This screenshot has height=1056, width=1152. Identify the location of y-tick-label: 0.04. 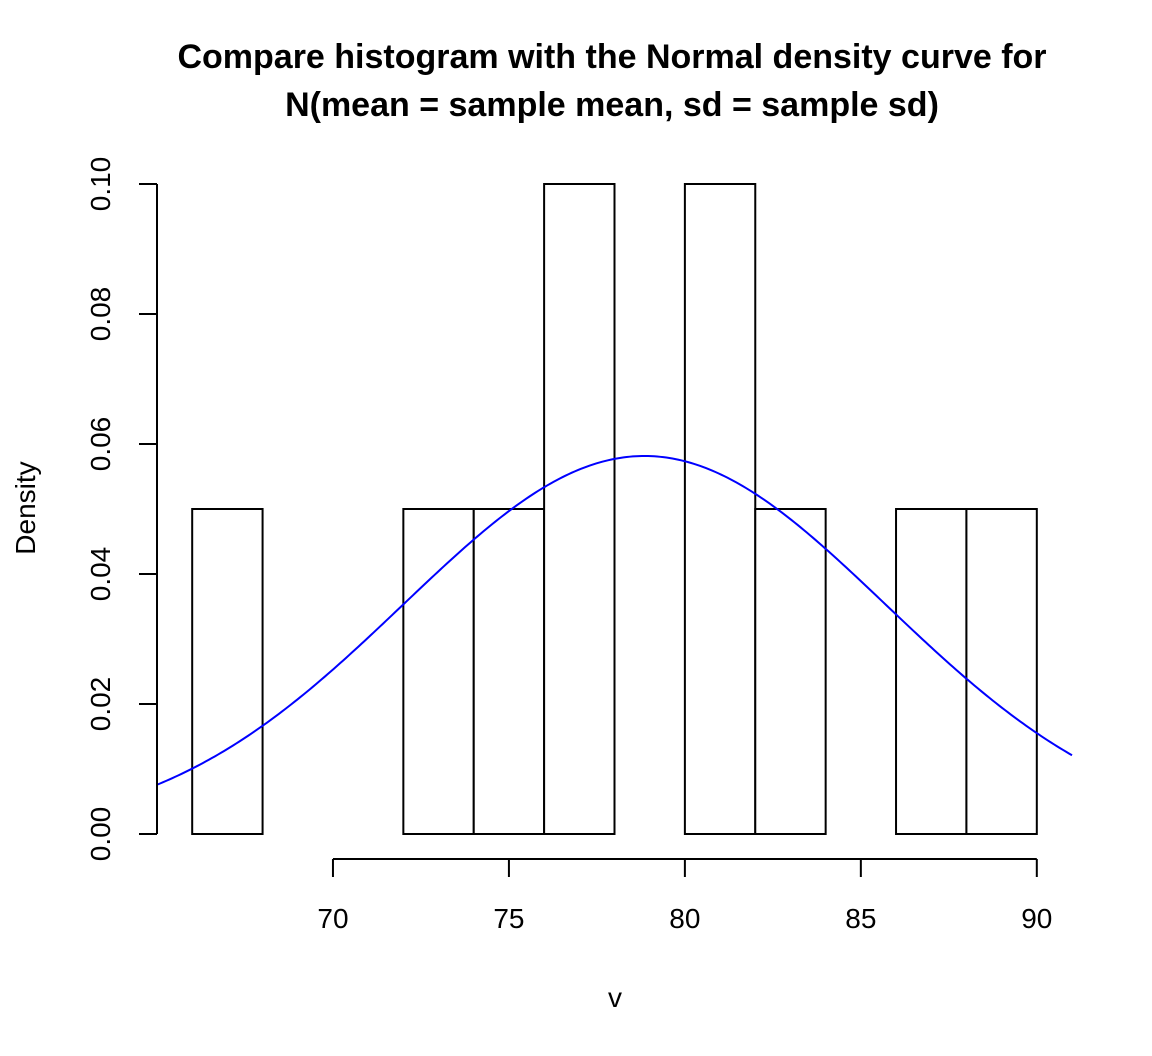
(100, 574).